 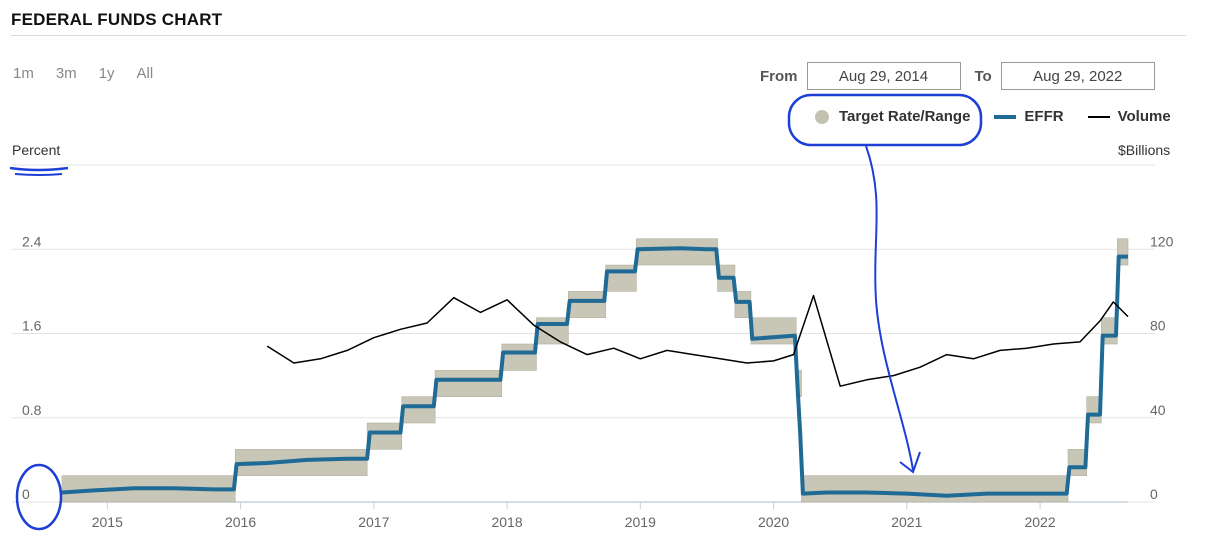 I want to click on legend-volume: Volume, so click(x=1129, y=116).